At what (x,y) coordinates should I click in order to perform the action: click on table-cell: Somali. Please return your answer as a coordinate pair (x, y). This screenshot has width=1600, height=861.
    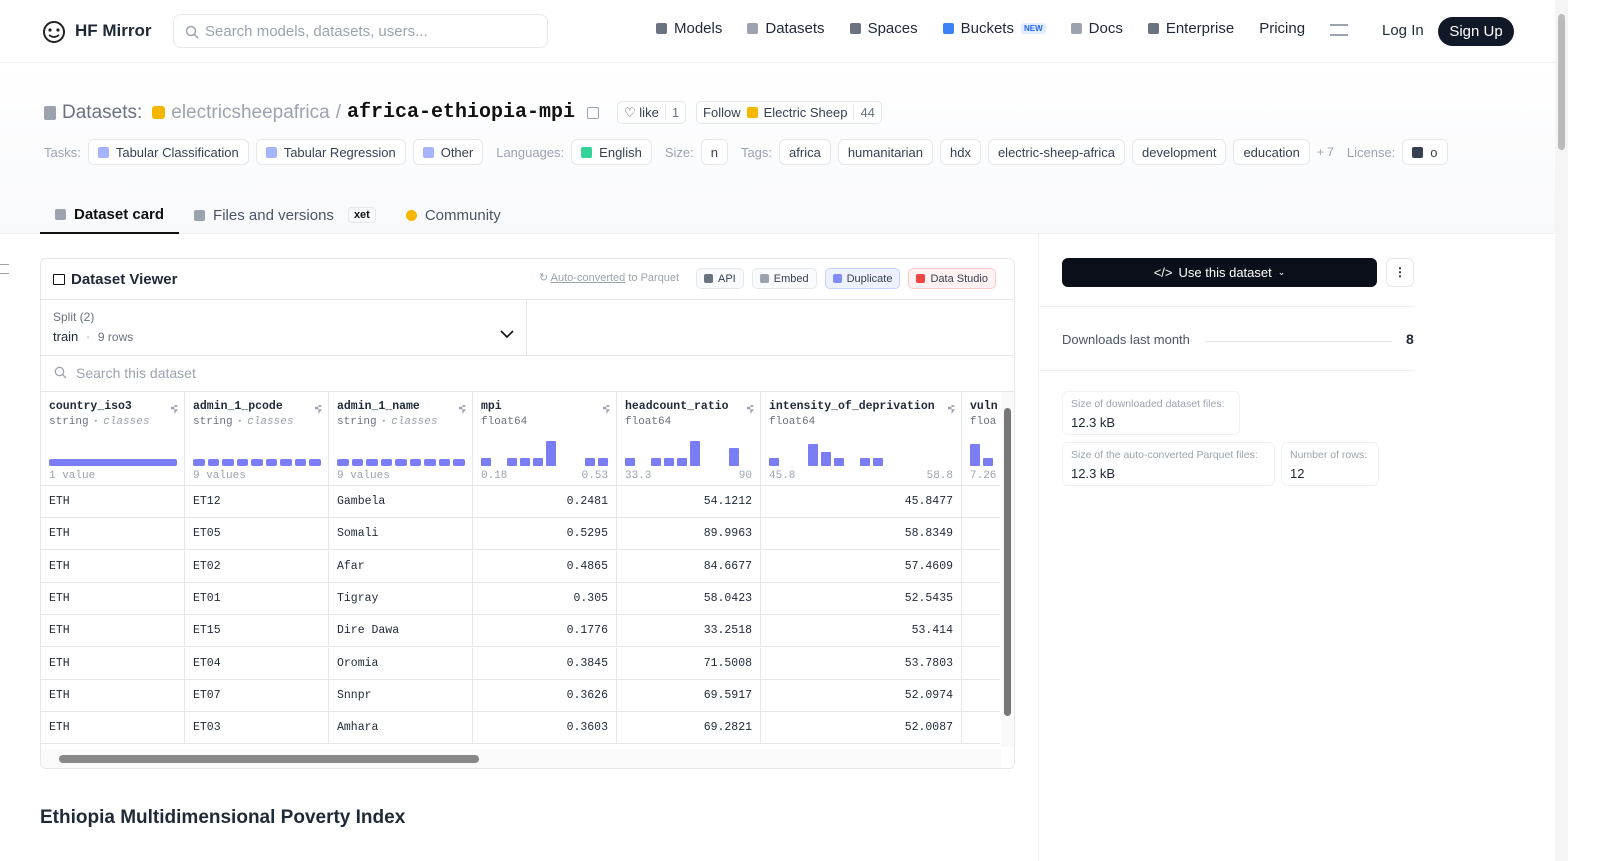
    Looking at the image, I should click on (401, 534).